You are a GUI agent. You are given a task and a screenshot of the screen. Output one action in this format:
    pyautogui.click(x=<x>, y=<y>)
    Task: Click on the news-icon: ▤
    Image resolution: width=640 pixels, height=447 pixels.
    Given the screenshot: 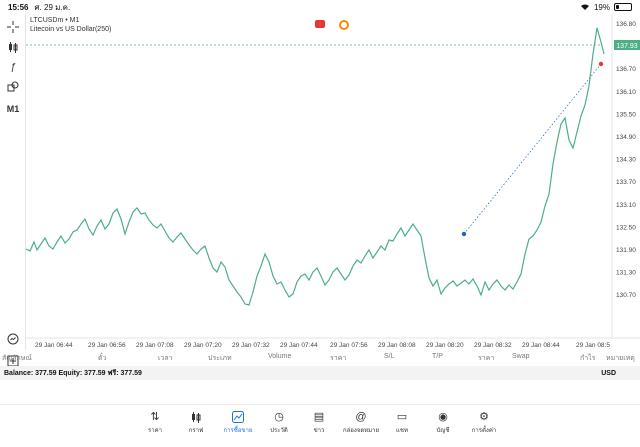 What is the action you would take?
    pyautogui.click(x=319, y=417)
    